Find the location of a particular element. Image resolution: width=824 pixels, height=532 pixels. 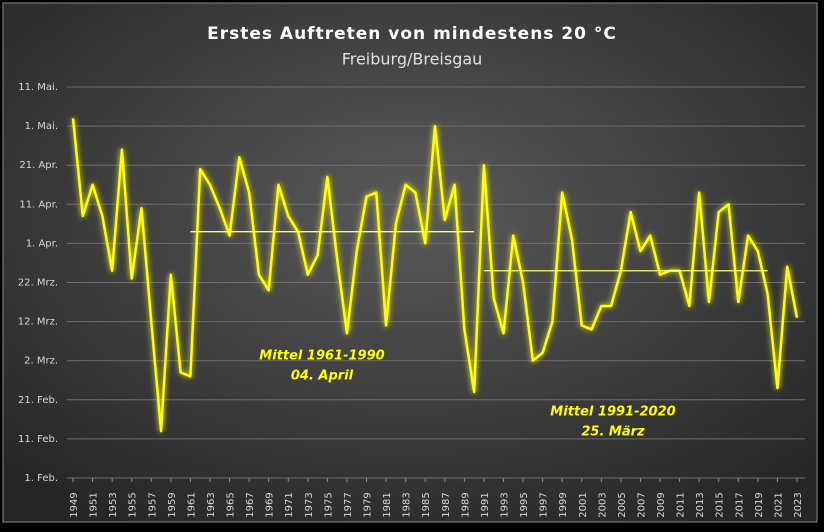

x-tick-label: 1987 is located at coordinates (446, 504).